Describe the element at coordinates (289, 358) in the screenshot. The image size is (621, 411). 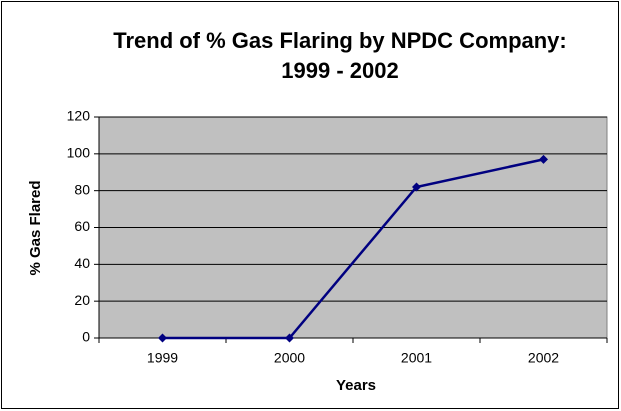
I see `x-tick-label: 2000` at that location.